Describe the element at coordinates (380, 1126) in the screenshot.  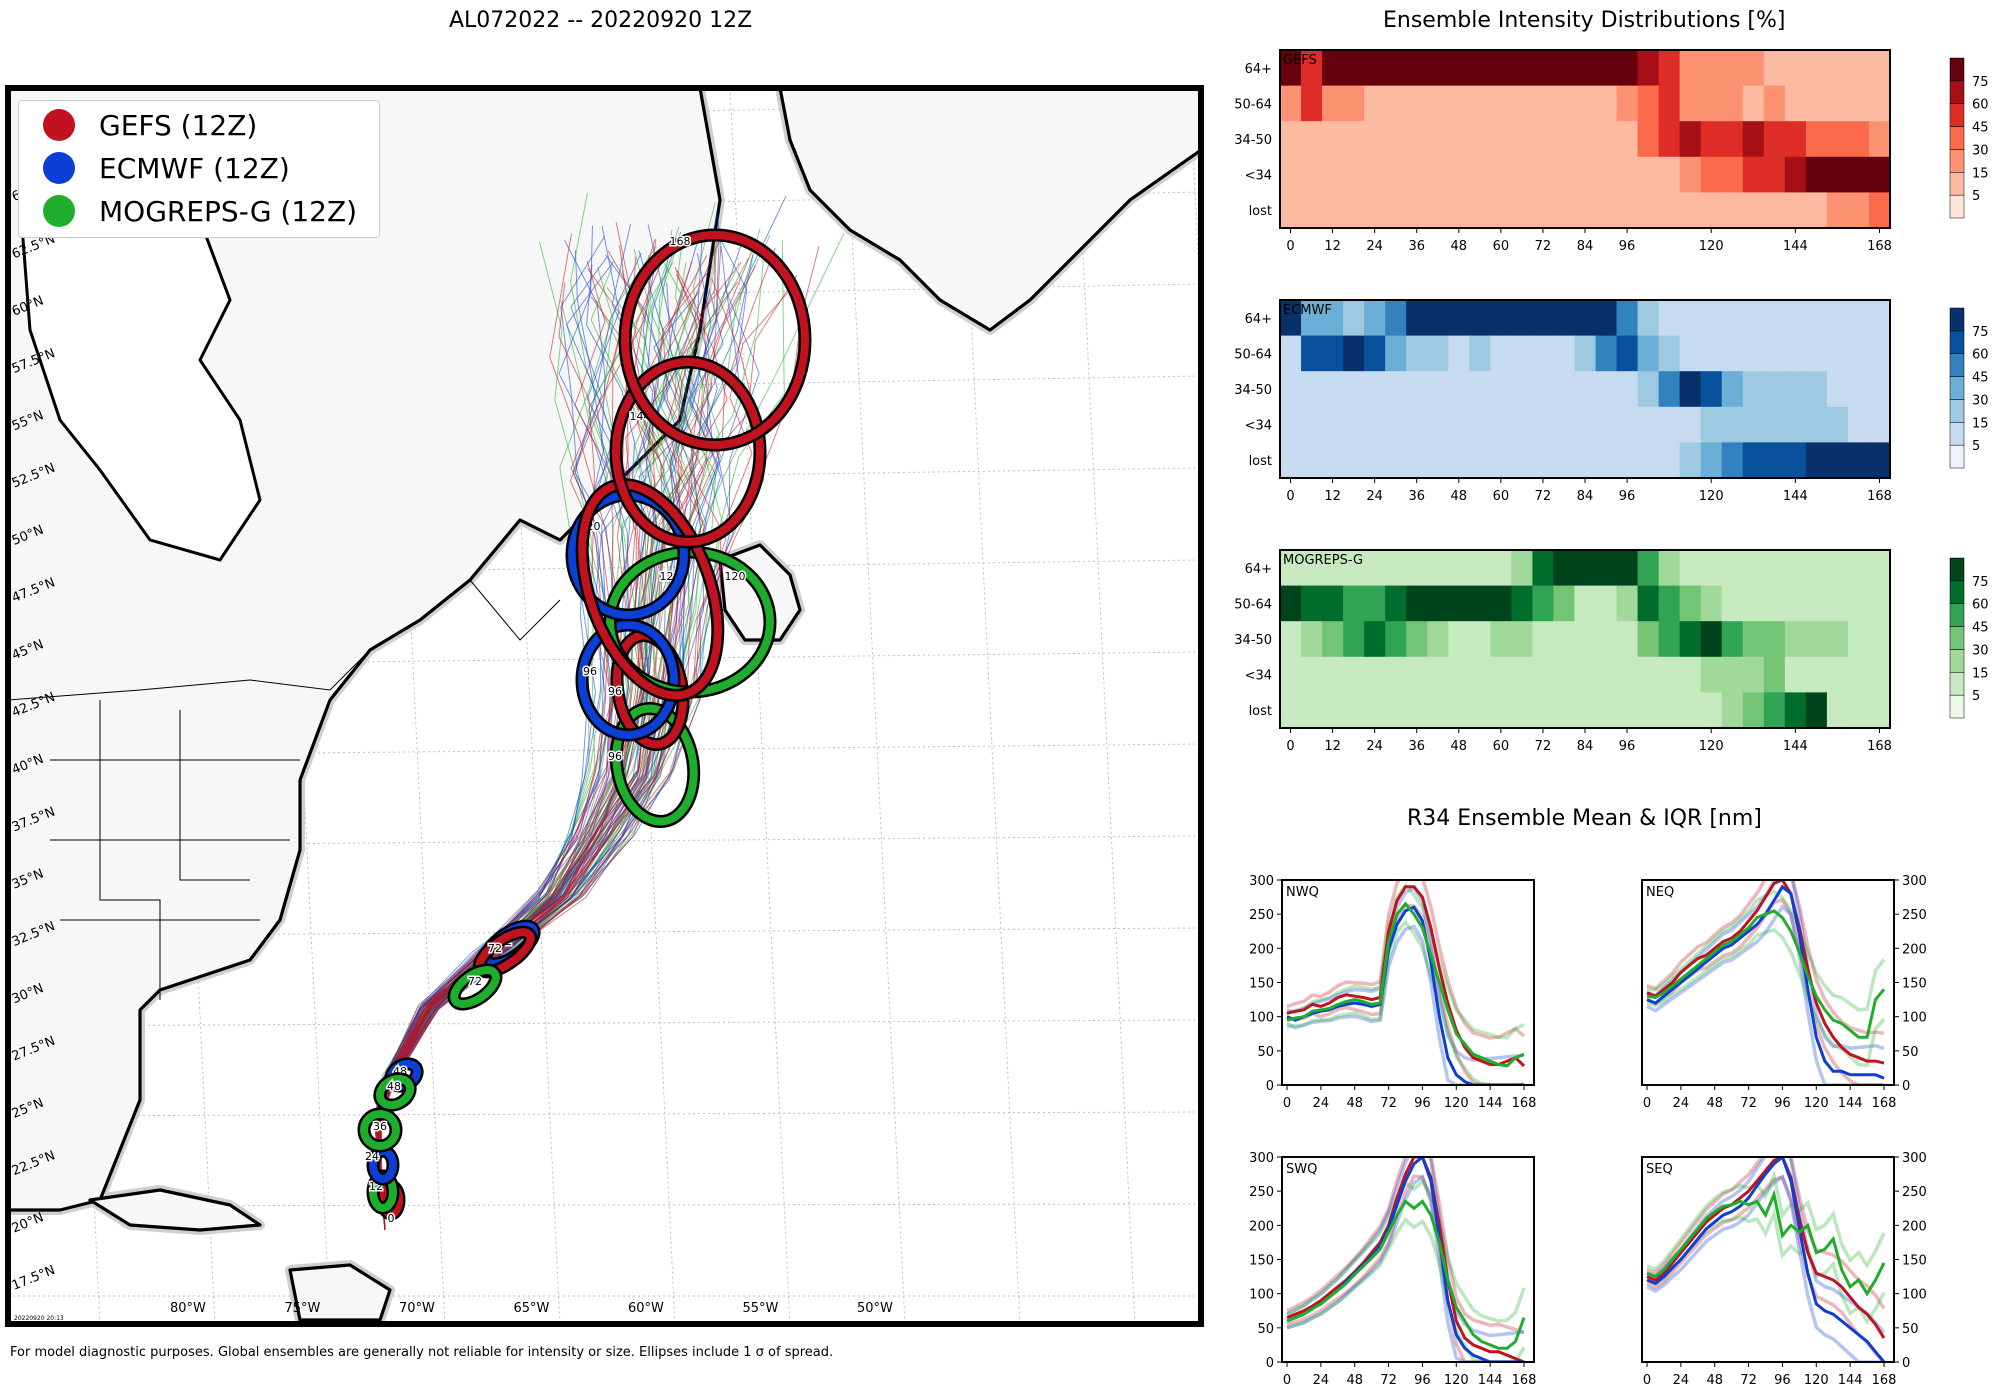
I see `ellipse-label: 36` at that location.